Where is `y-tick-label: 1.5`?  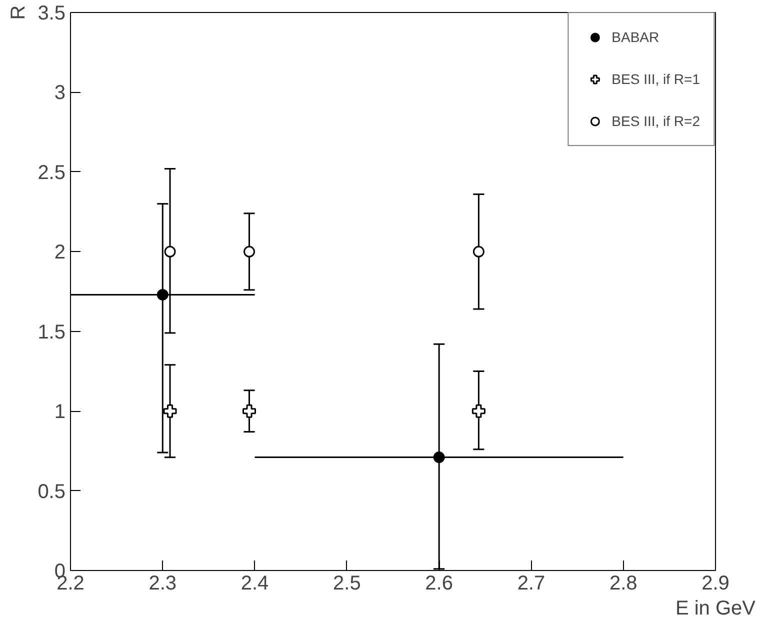
y-tick-label: 1.5 is located at coordinates (52, 332).